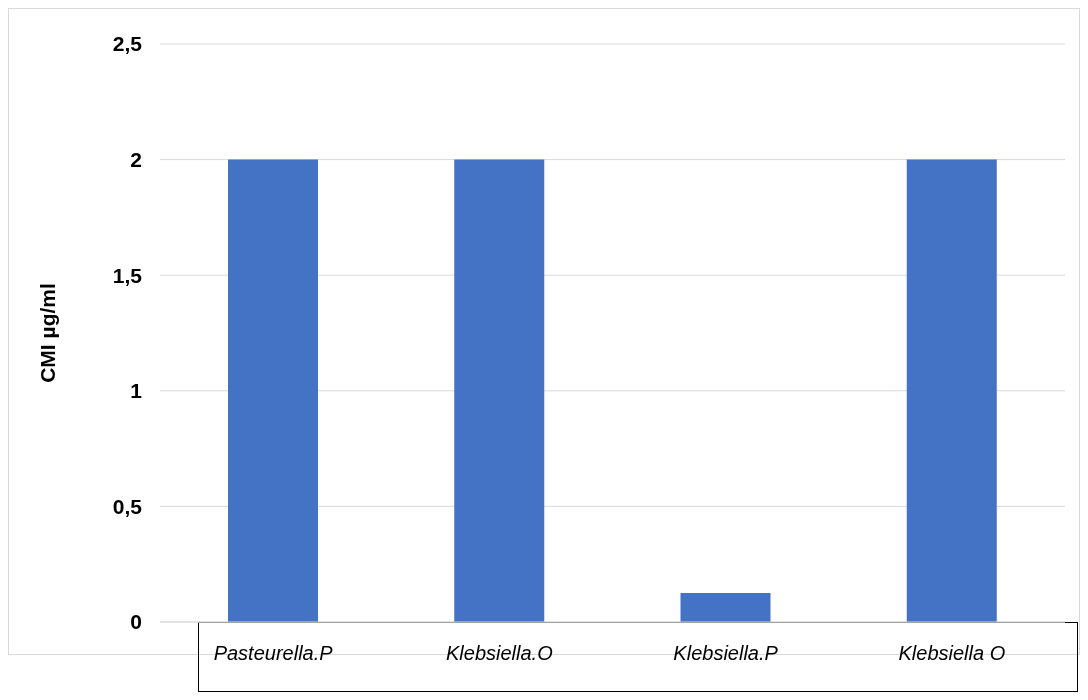 The image size is (1088, 700). What do you see at coordinates (273, 653) in the screenshot?
I see `x-tick-label: Pasteurella.P` at bounding box center [273, 653].